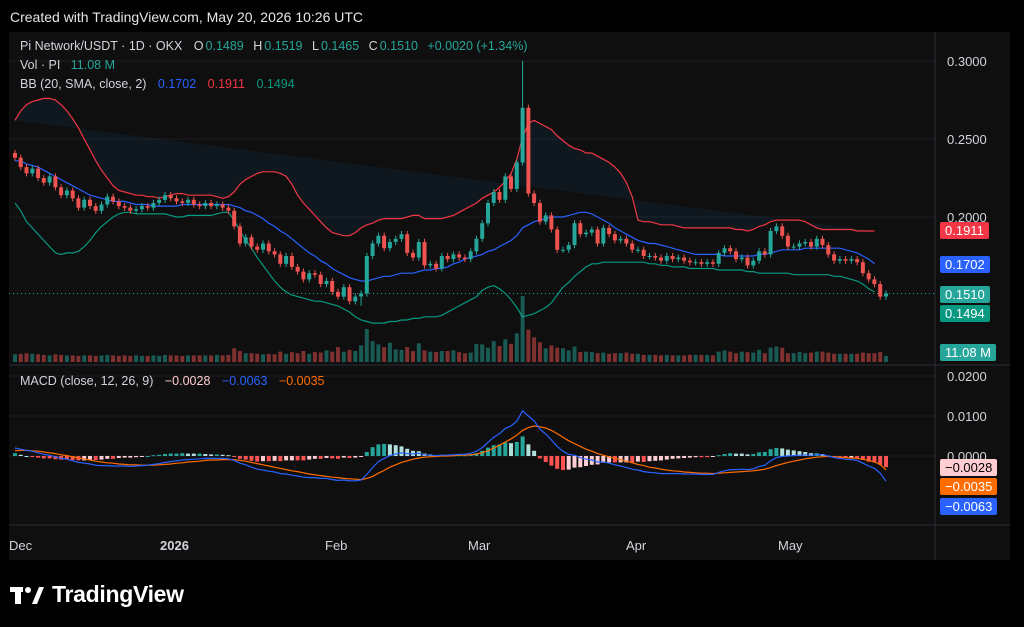 The height and width of the screenshot is (627, 1024). What do you see at coordinates (967, 416) in the screenshot?
I see `macd-tick-1: 0.0100` at bounding box center [967, 416].